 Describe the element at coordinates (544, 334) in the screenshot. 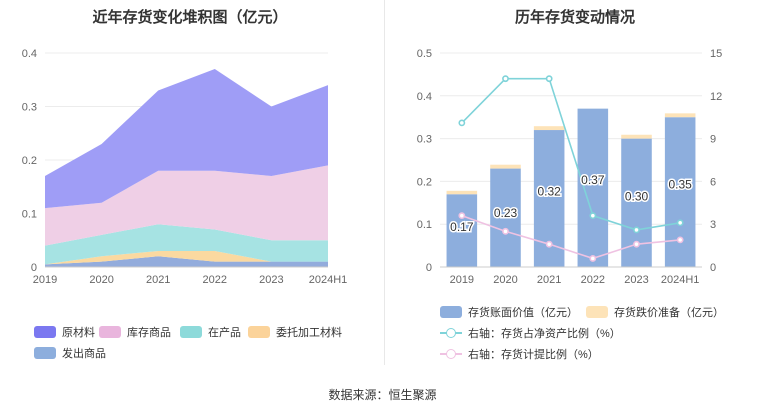

I see `legend-label-net-asset-ratio: 右轴：存货占净资产比例（%）` at that location.